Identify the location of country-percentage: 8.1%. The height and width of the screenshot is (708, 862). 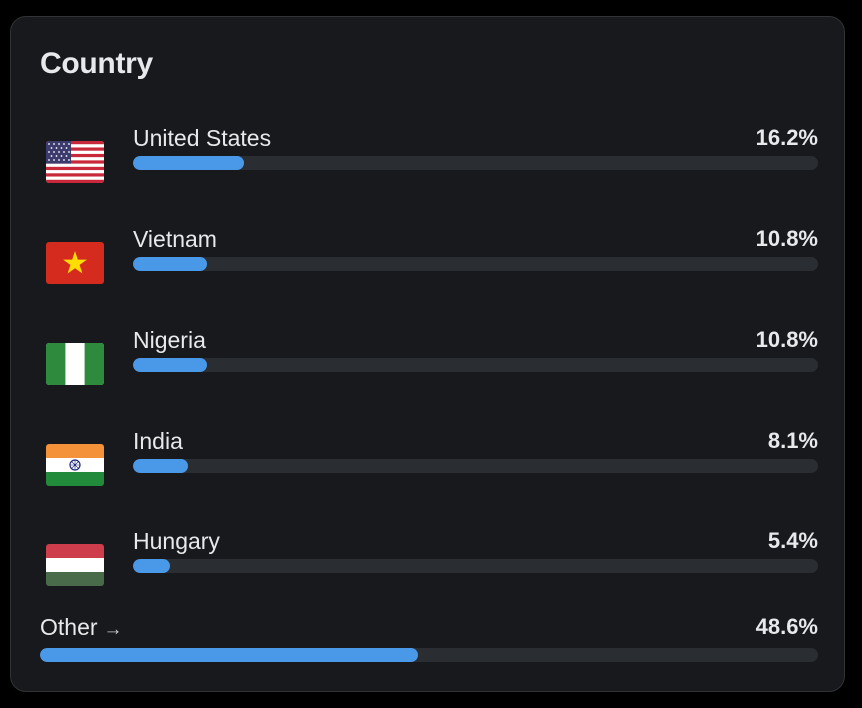
(792, 440).